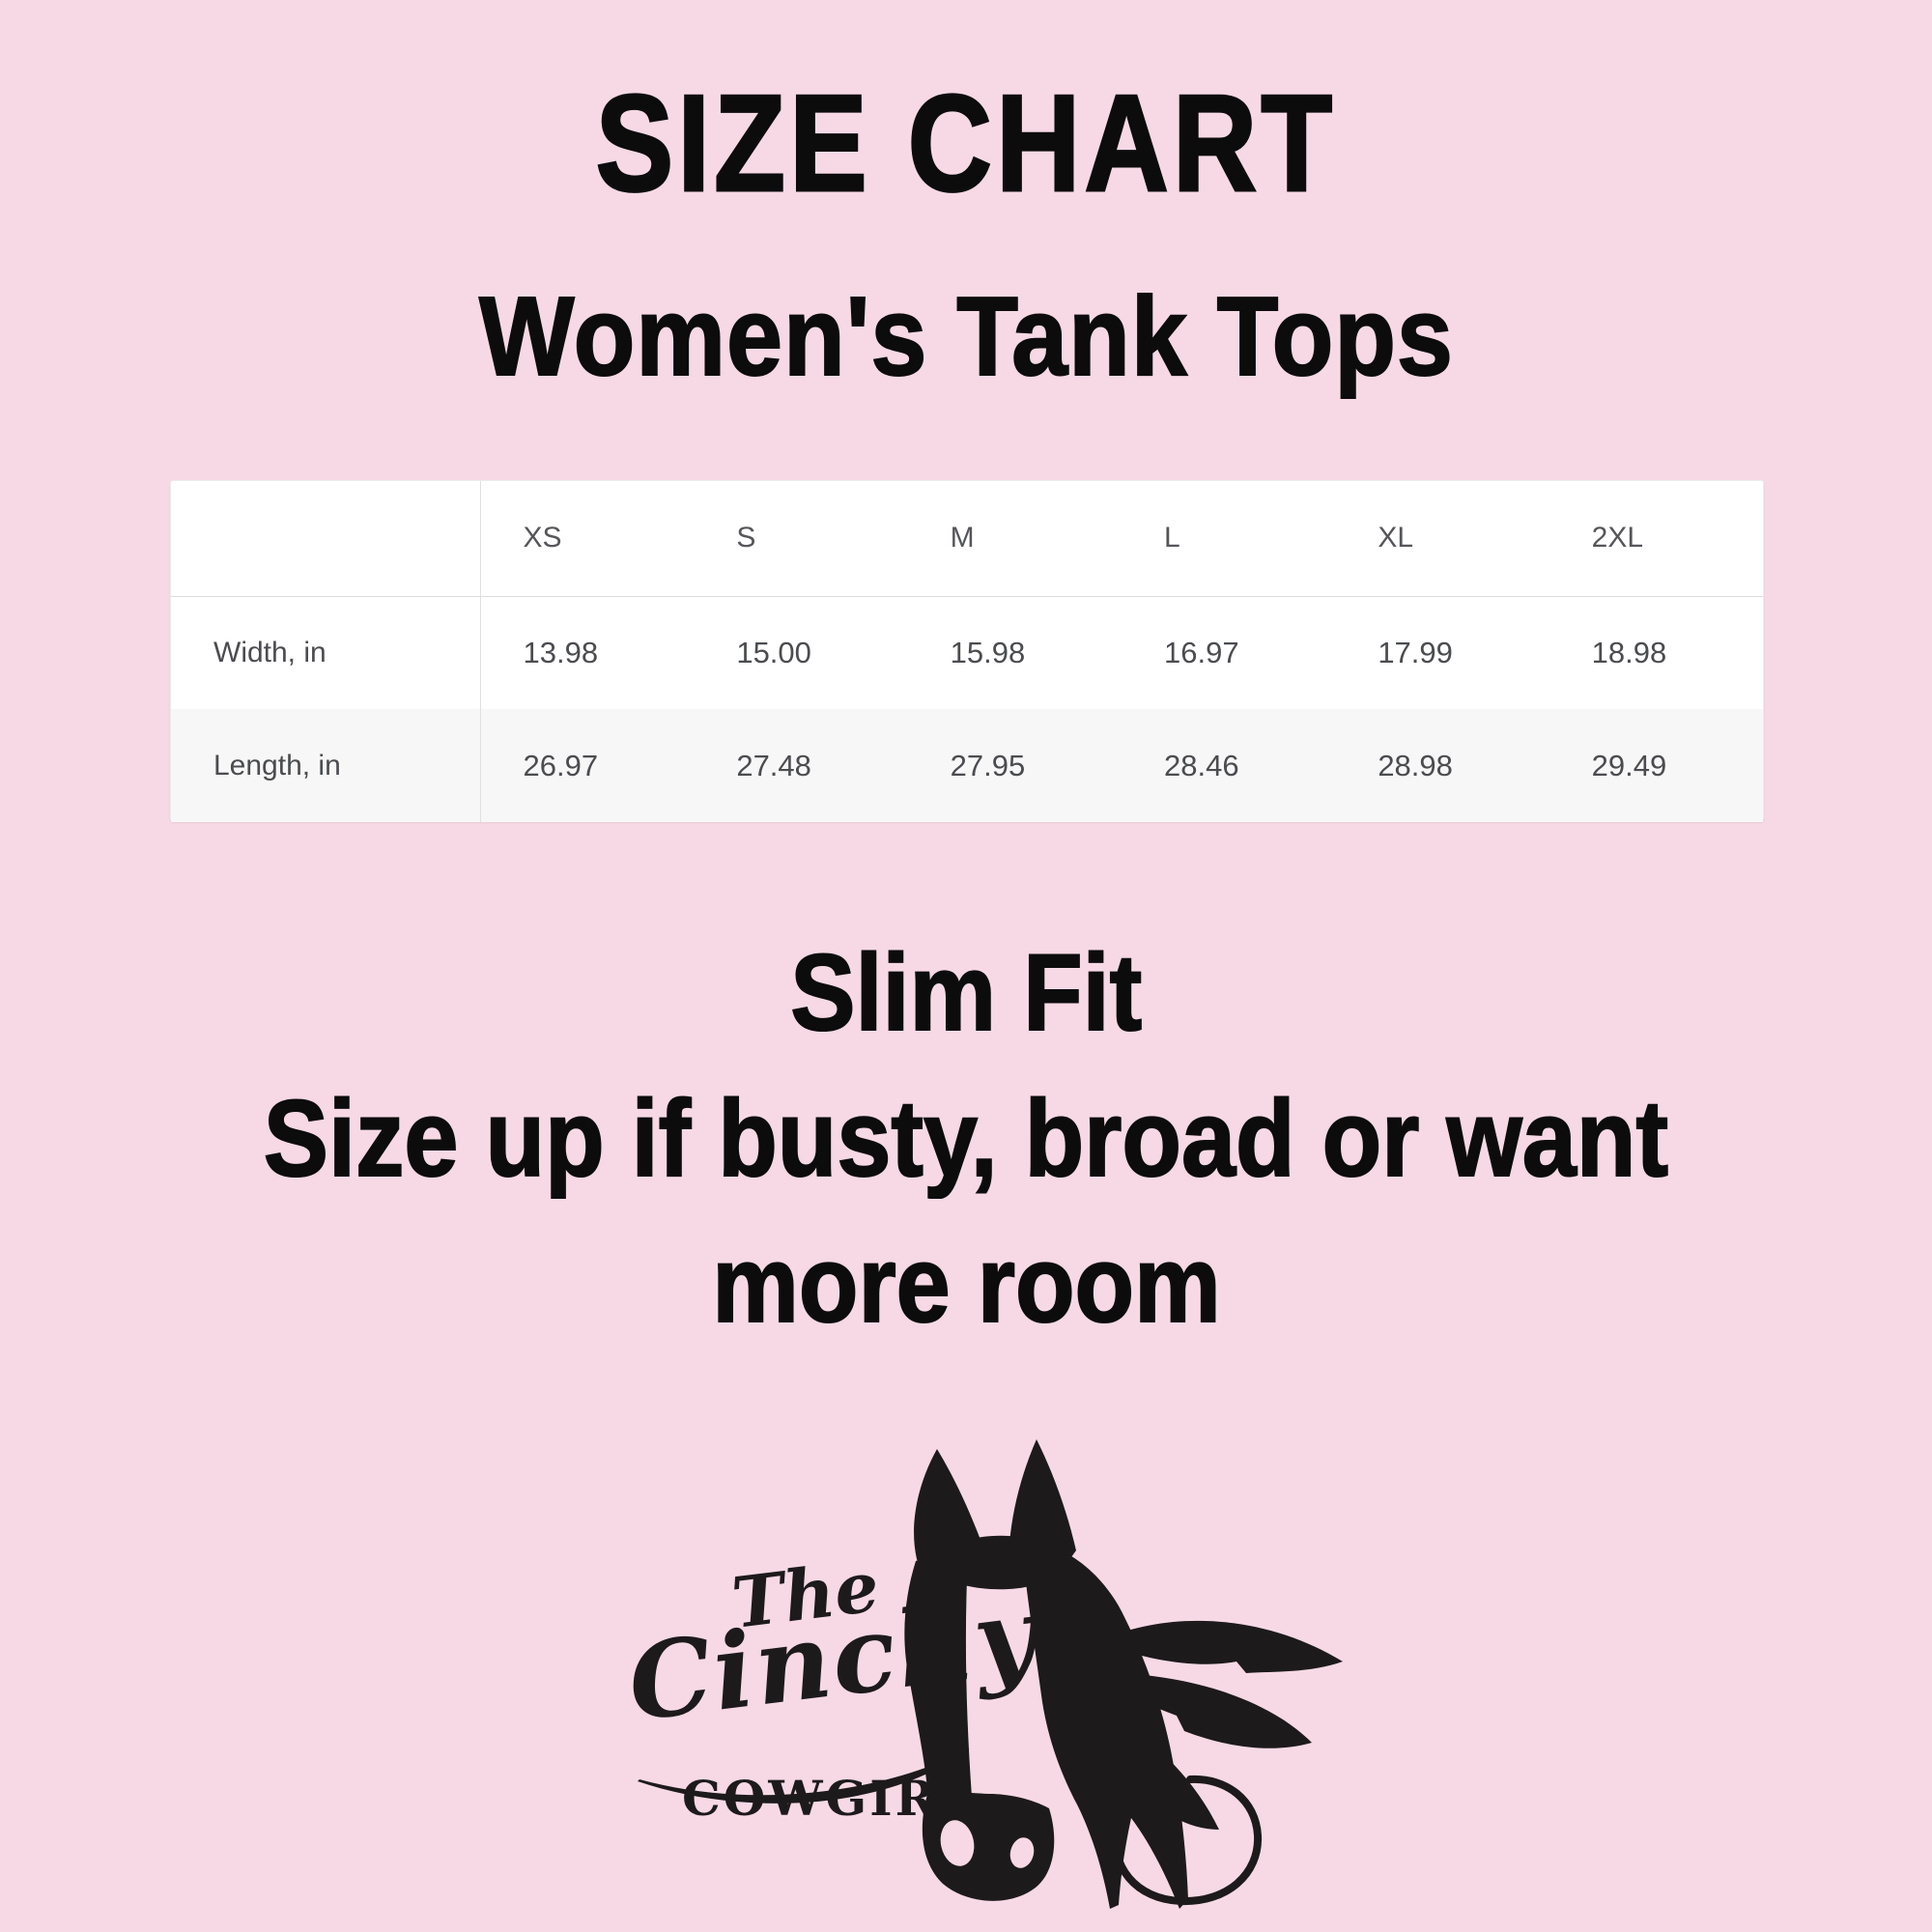 This screenshot has width=1932, height=1932. What do you see at coordinates (1415, 652) in the screenshot?
I see `width-xl: 17.99` at bounding box center [1415, 652].